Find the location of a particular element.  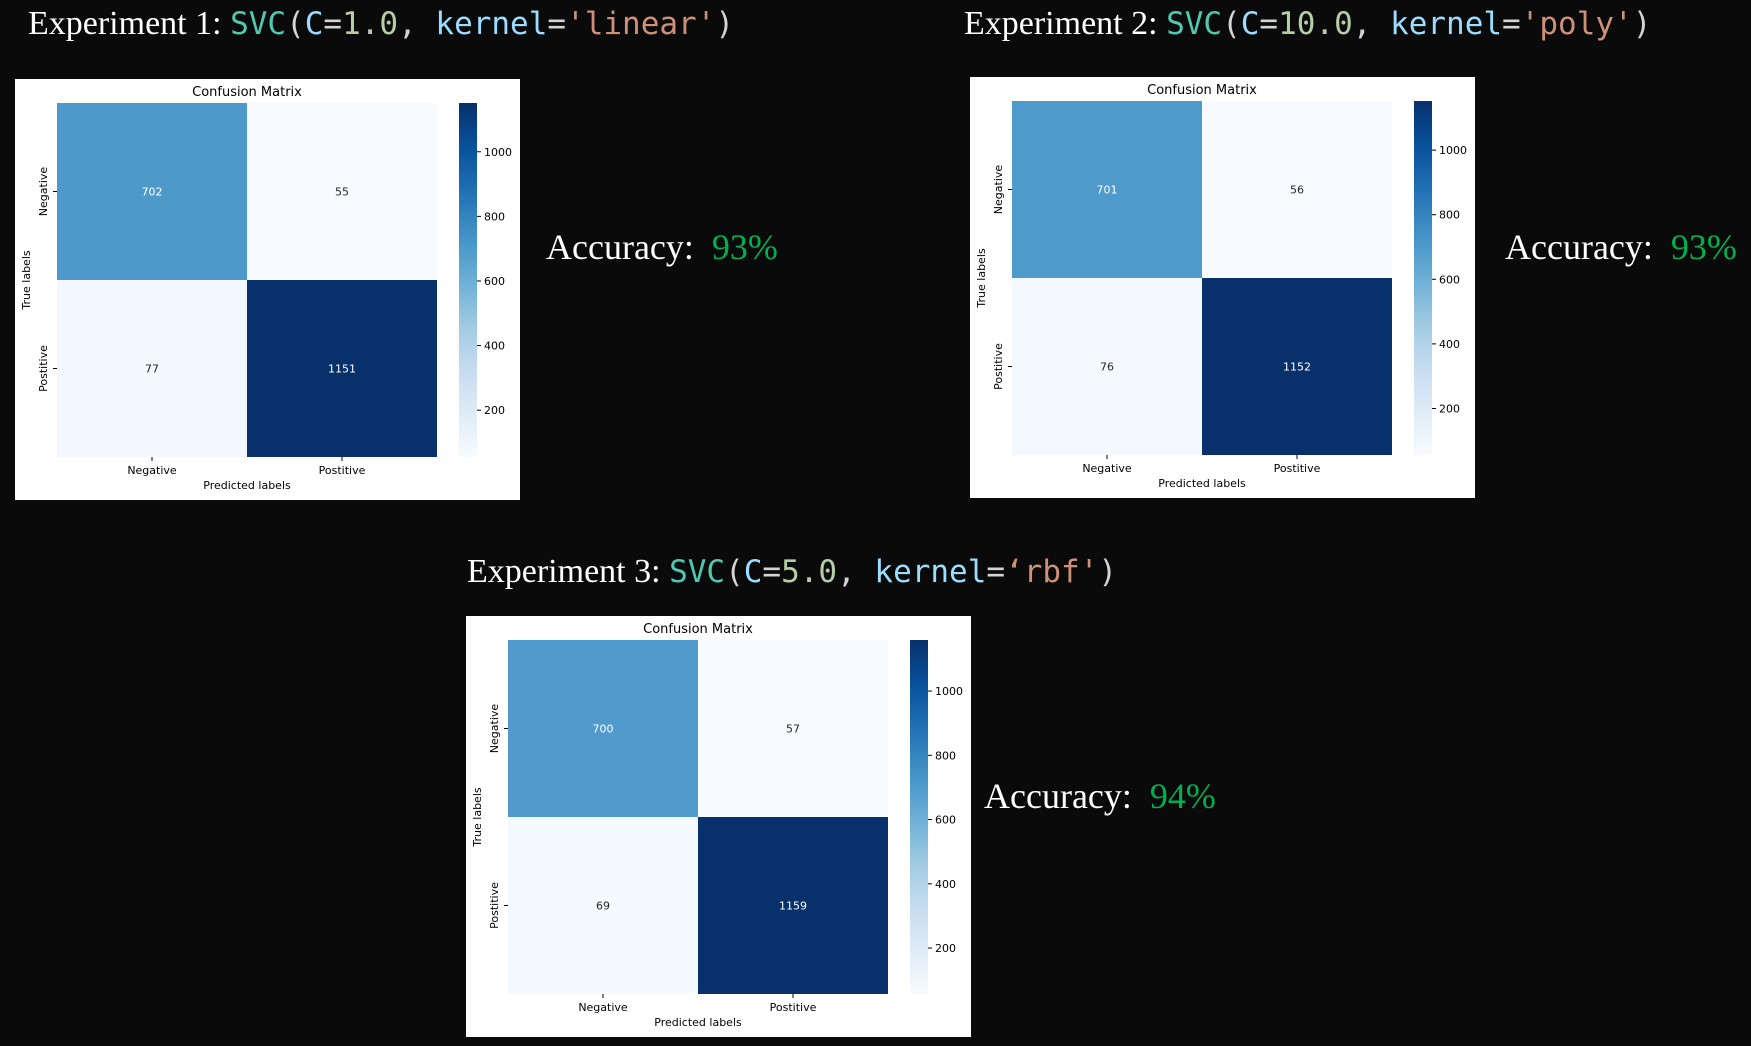

code-kernel-value: 'poly' is located at coordinates (1576, 24).